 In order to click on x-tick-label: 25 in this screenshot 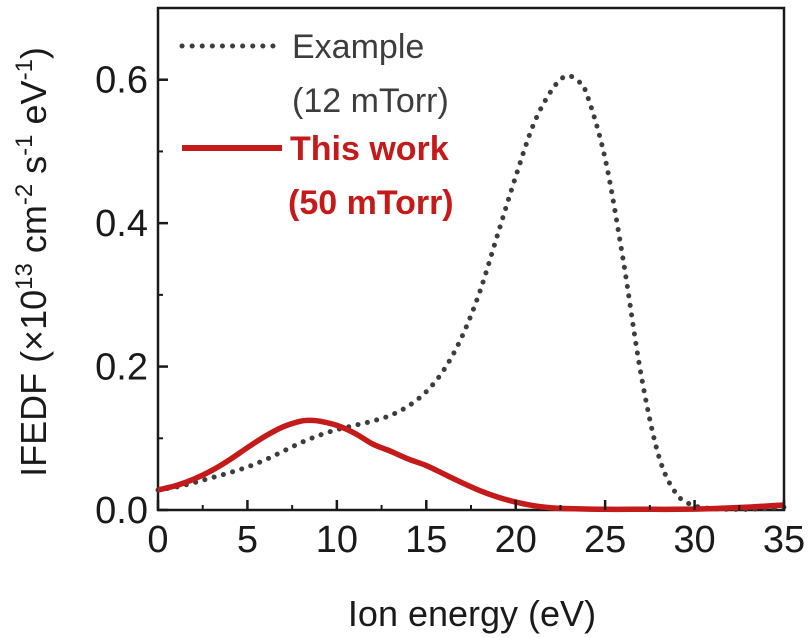, I will do `click(605, 540)`.